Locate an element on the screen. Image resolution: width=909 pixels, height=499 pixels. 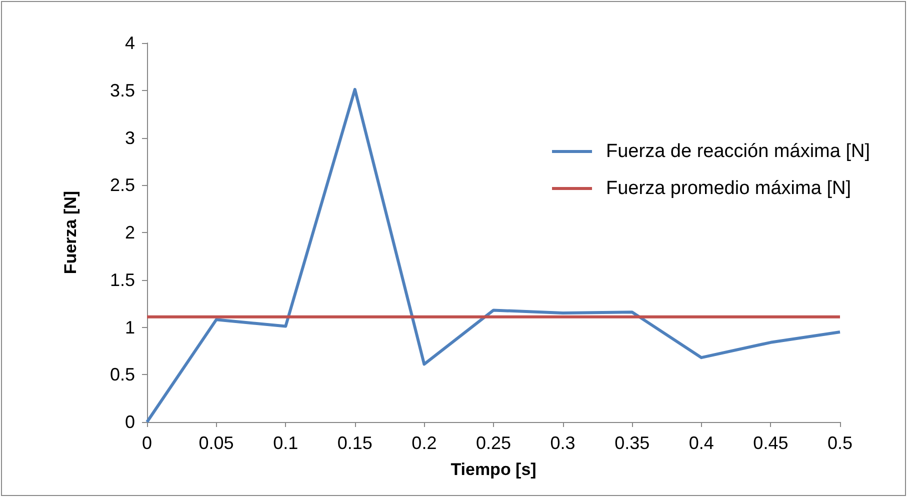
y-tick-label: 1 is located at coordinates (129, 327).